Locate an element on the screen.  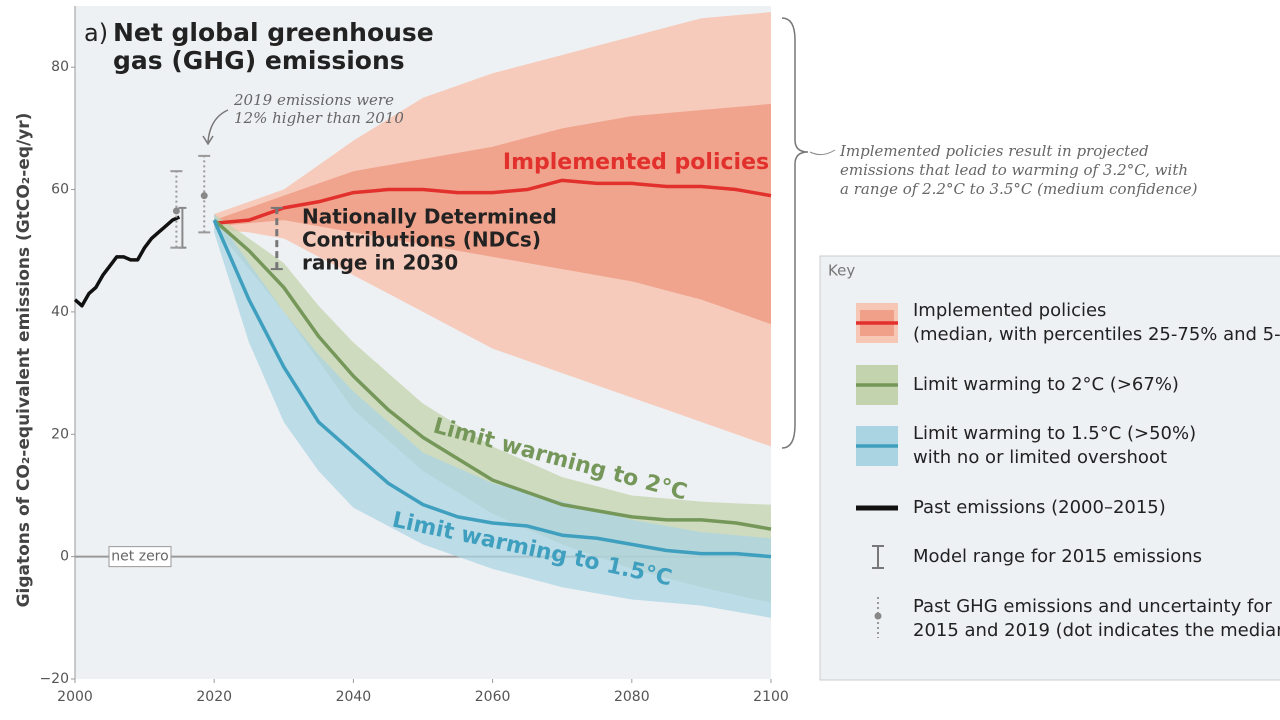
y-tick-label: 40 is located at coordinates (60, 312).